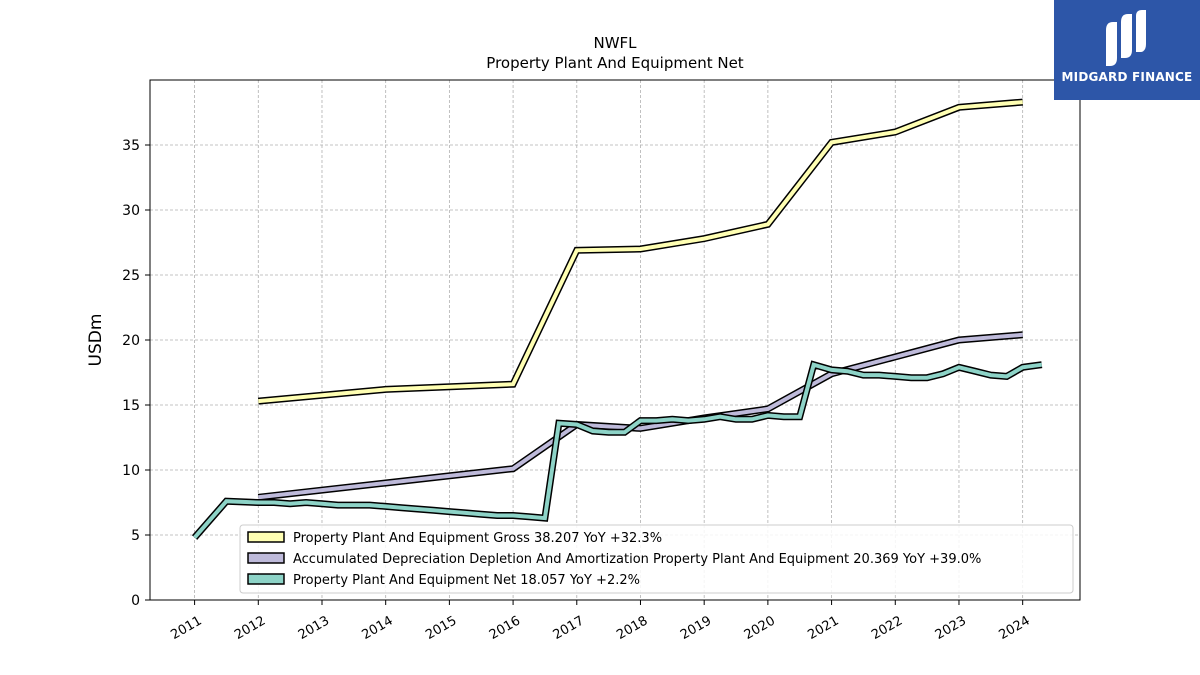 The image size is (1200, 675). What do you see at coordinates (569, 628) in the screenshot?
I see `x-tick-label: 2017` at bounding box center [569, 628].